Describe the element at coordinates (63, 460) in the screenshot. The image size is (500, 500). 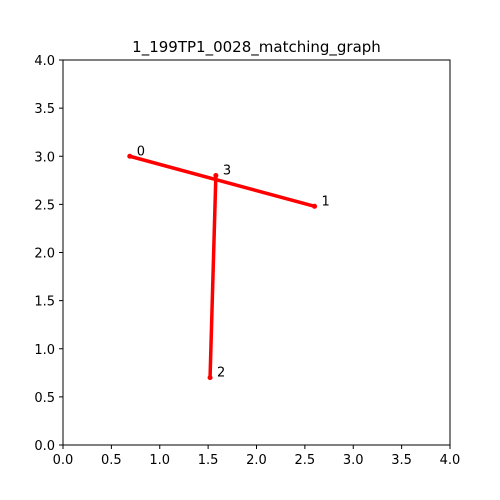
I see `x-tick-label: 0.0` at that location.